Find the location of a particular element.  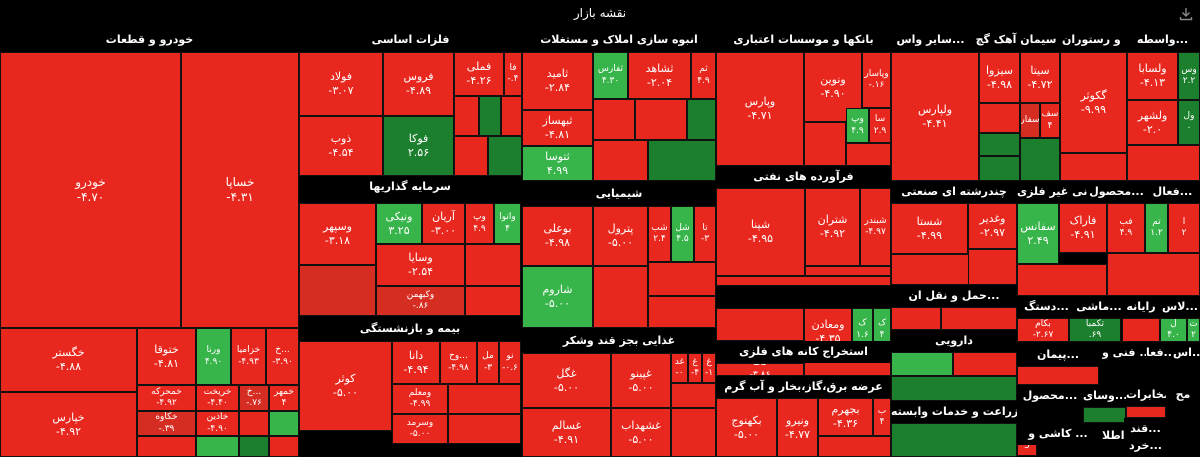

stock-tile: فا -.۴ is located at coordinates (513, 74).